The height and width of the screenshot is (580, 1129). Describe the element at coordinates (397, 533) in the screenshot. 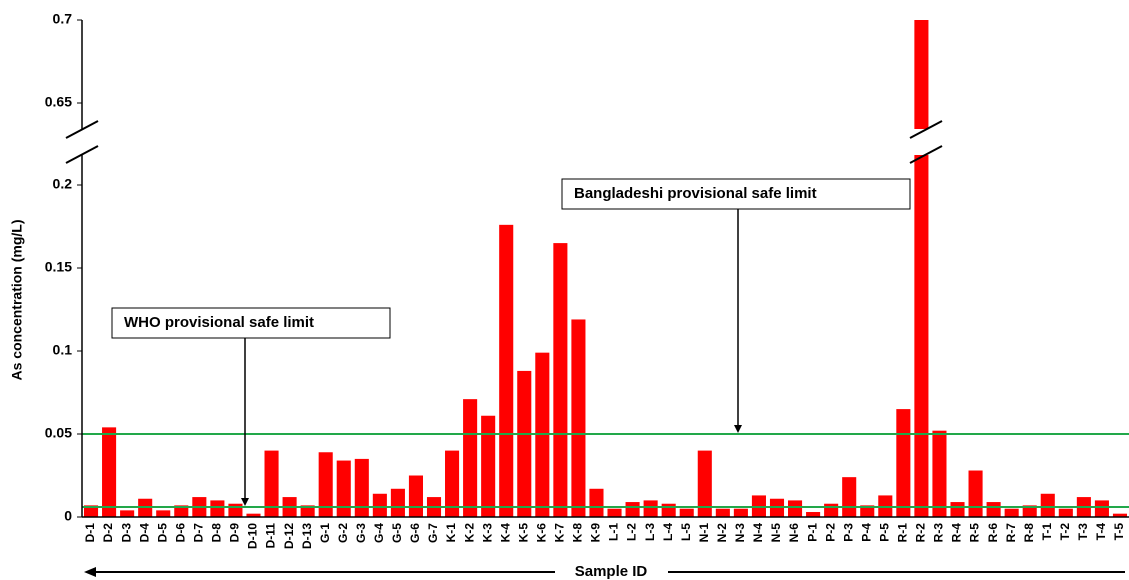

I see `x-tick-label: G-5` at that location.